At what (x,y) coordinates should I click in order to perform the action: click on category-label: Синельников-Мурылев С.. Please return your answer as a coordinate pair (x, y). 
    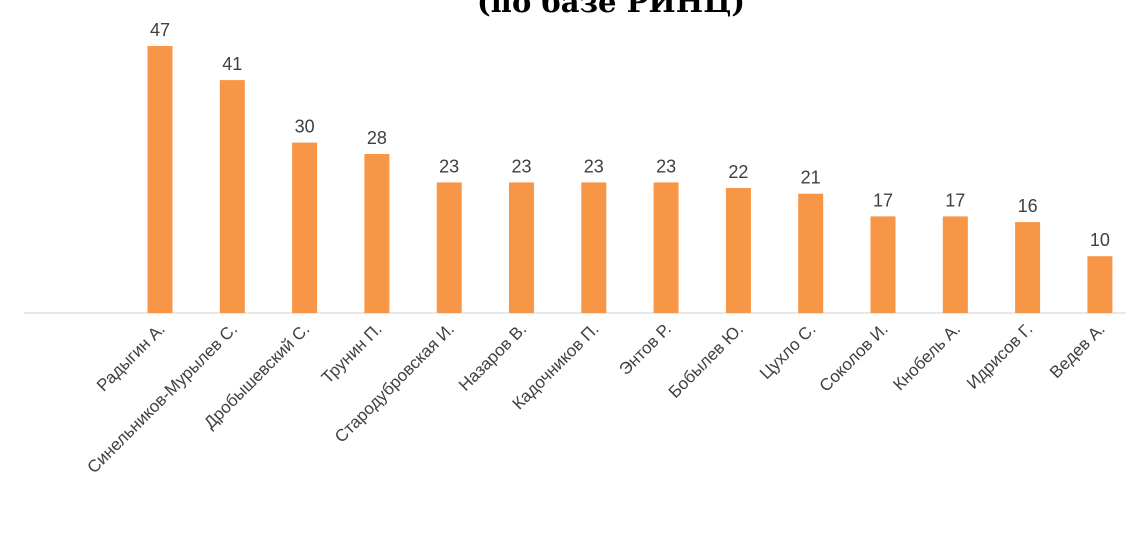
    Looking at the image, I should click on (162, 398).